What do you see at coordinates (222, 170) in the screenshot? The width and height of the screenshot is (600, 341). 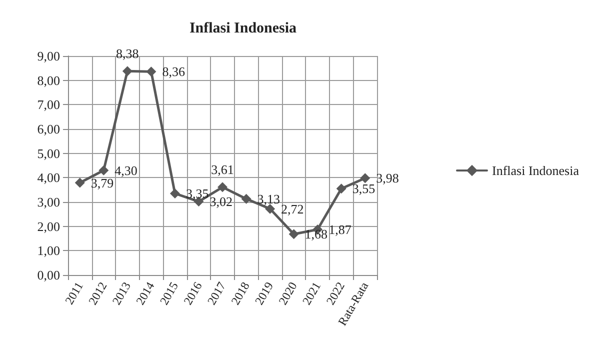 I see `data-label: 3,61` at bounding box center [222, 170].